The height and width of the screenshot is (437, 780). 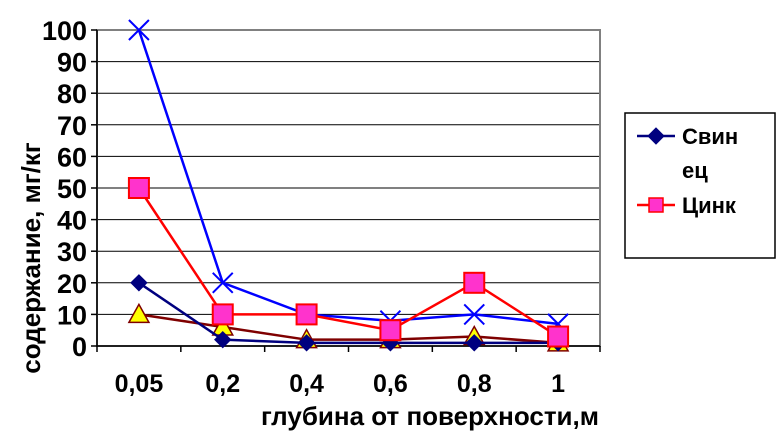 I want to click on y-tick-label-70: 70, so click(x=72, y=126).